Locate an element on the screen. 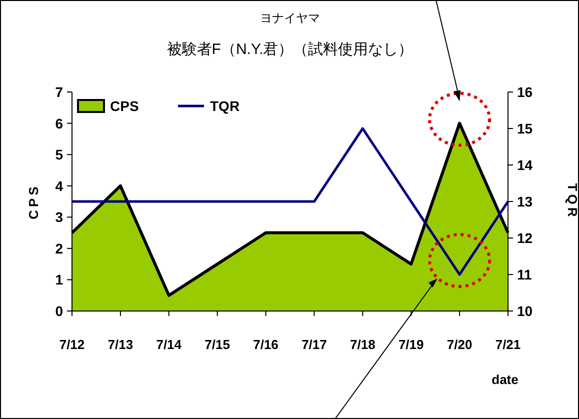 This screenshot has width=579, height=419. x-tick-label: 7/14 is located at coordinates (169, 344).